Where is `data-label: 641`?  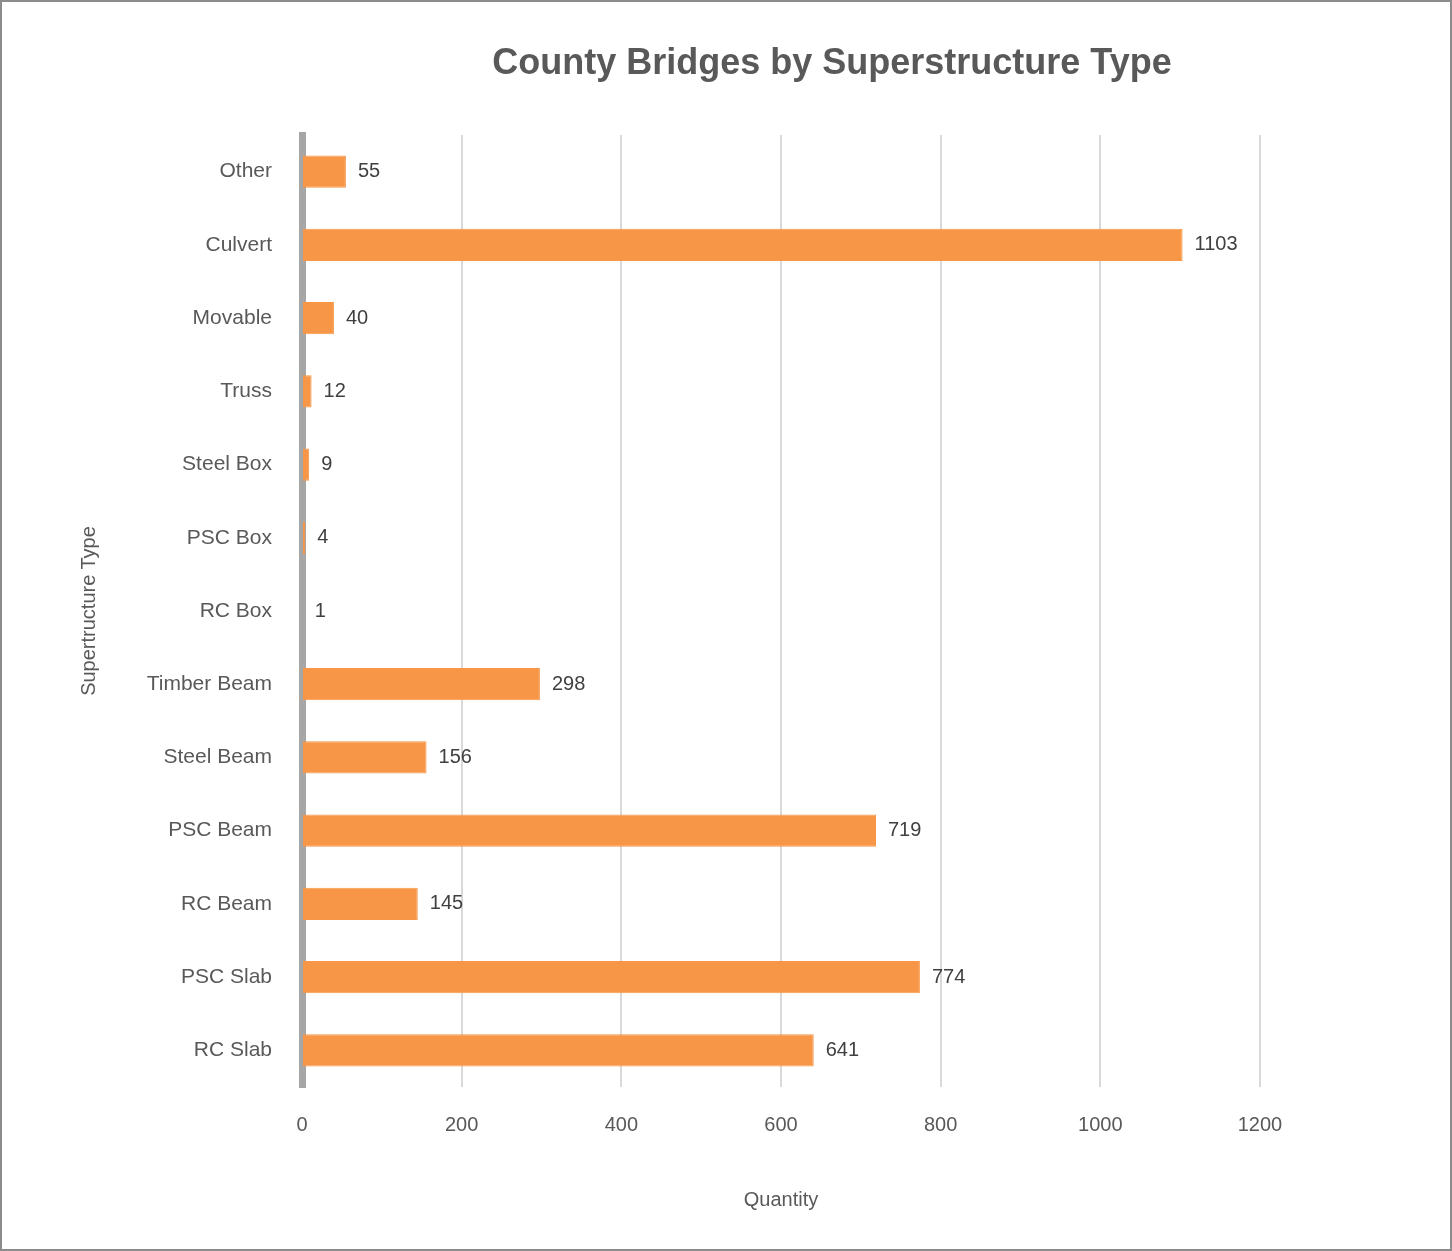 data-label: 641 is located at coordinates (842, 1048).